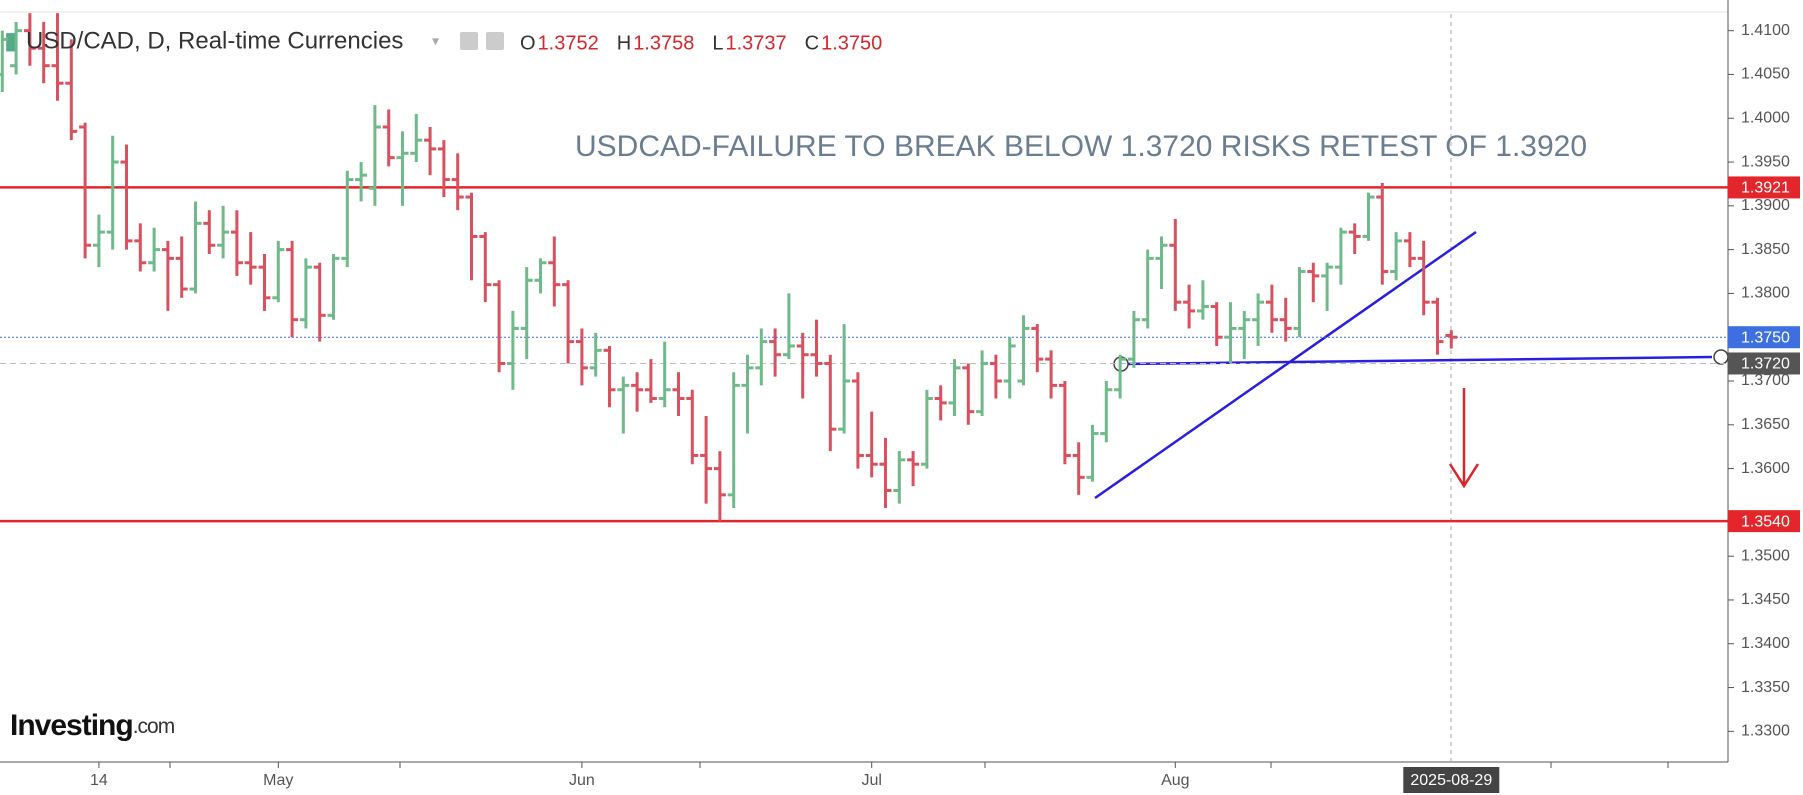  Describe the element at coordinates (1416, 360) in the screenshot. I see `support-line` at that location.